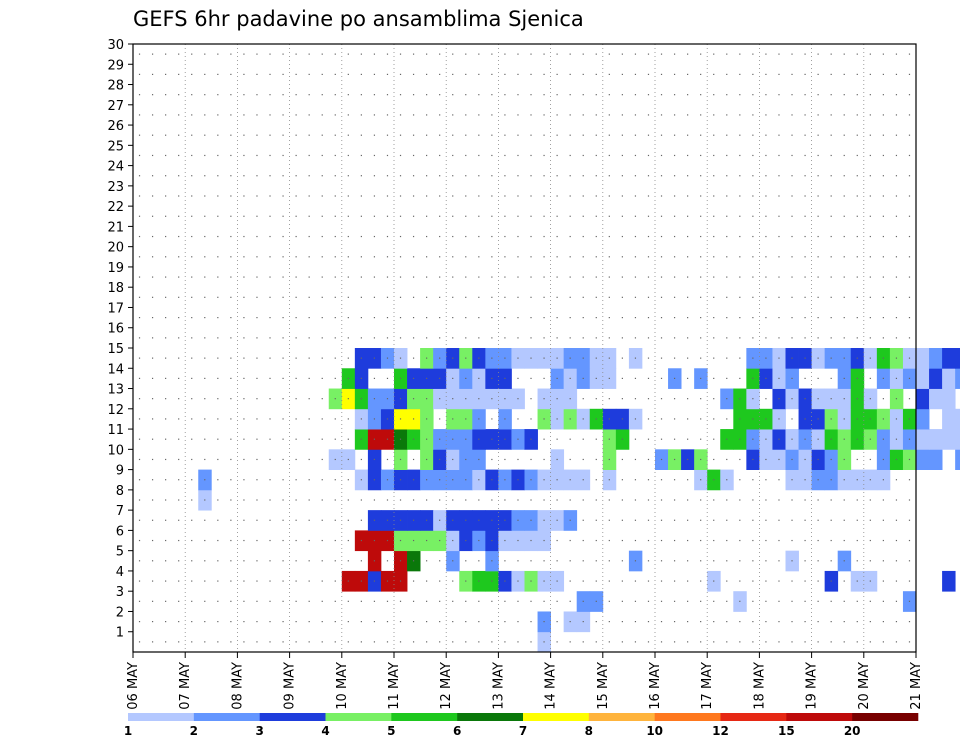 This screenshot has height=742, width=960. What do you see at coordinates (885, 717) in the screenshot?
I see `colorbar-segment` at bounding box center [885, 717].